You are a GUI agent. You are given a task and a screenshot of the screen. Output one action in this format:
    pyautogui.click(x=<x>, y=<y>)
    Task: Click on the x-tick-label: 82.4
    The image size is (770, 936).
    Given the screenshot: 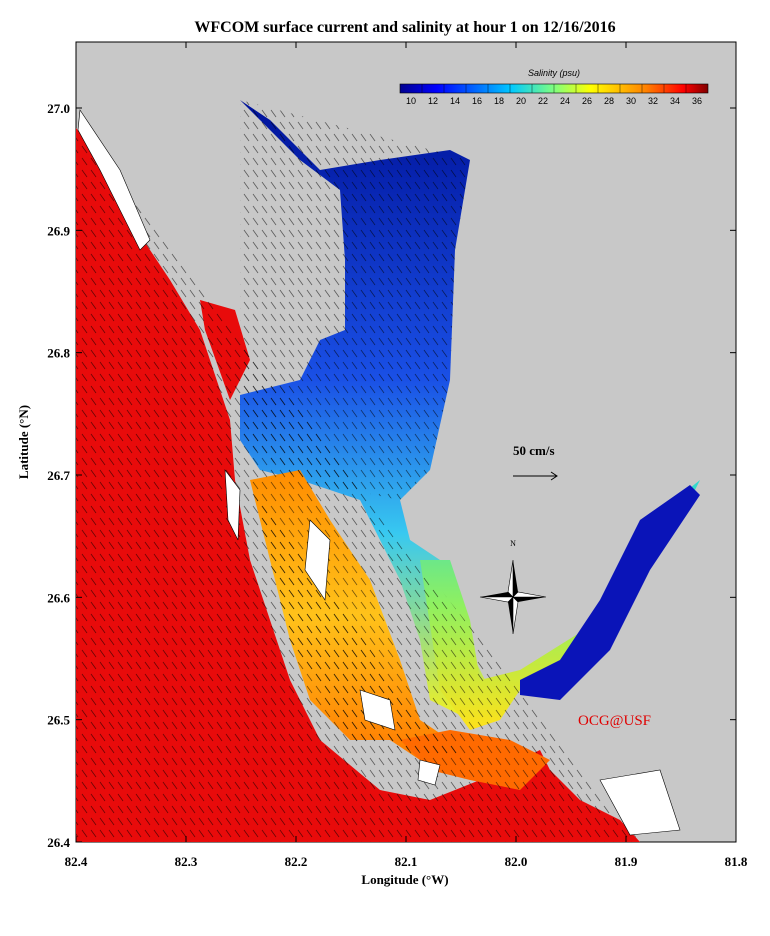 What is the action you would take?
    pyautogui.click(x=76, y=861)
    